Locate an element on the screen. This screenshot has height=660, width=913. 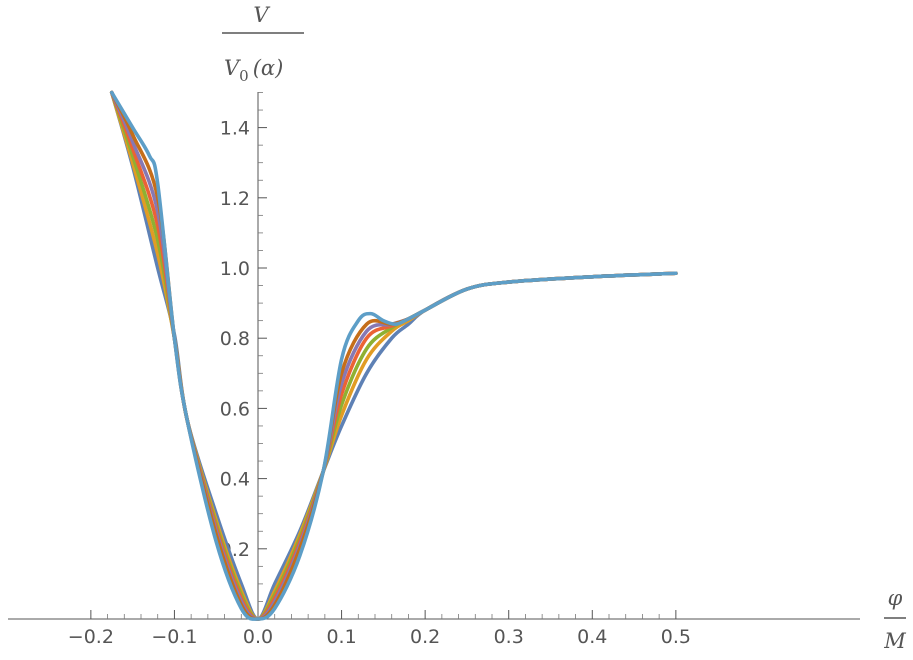
x-axis-label: φ M is located at coordinates (894, 619).